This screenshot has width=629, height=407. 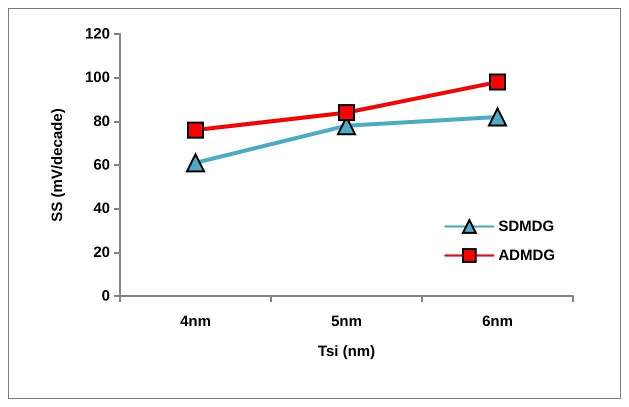 What do you see at coordinates (101, 209) in the screenshot?
I see `y-tick-label: 40` at bounding box center [101, 209].